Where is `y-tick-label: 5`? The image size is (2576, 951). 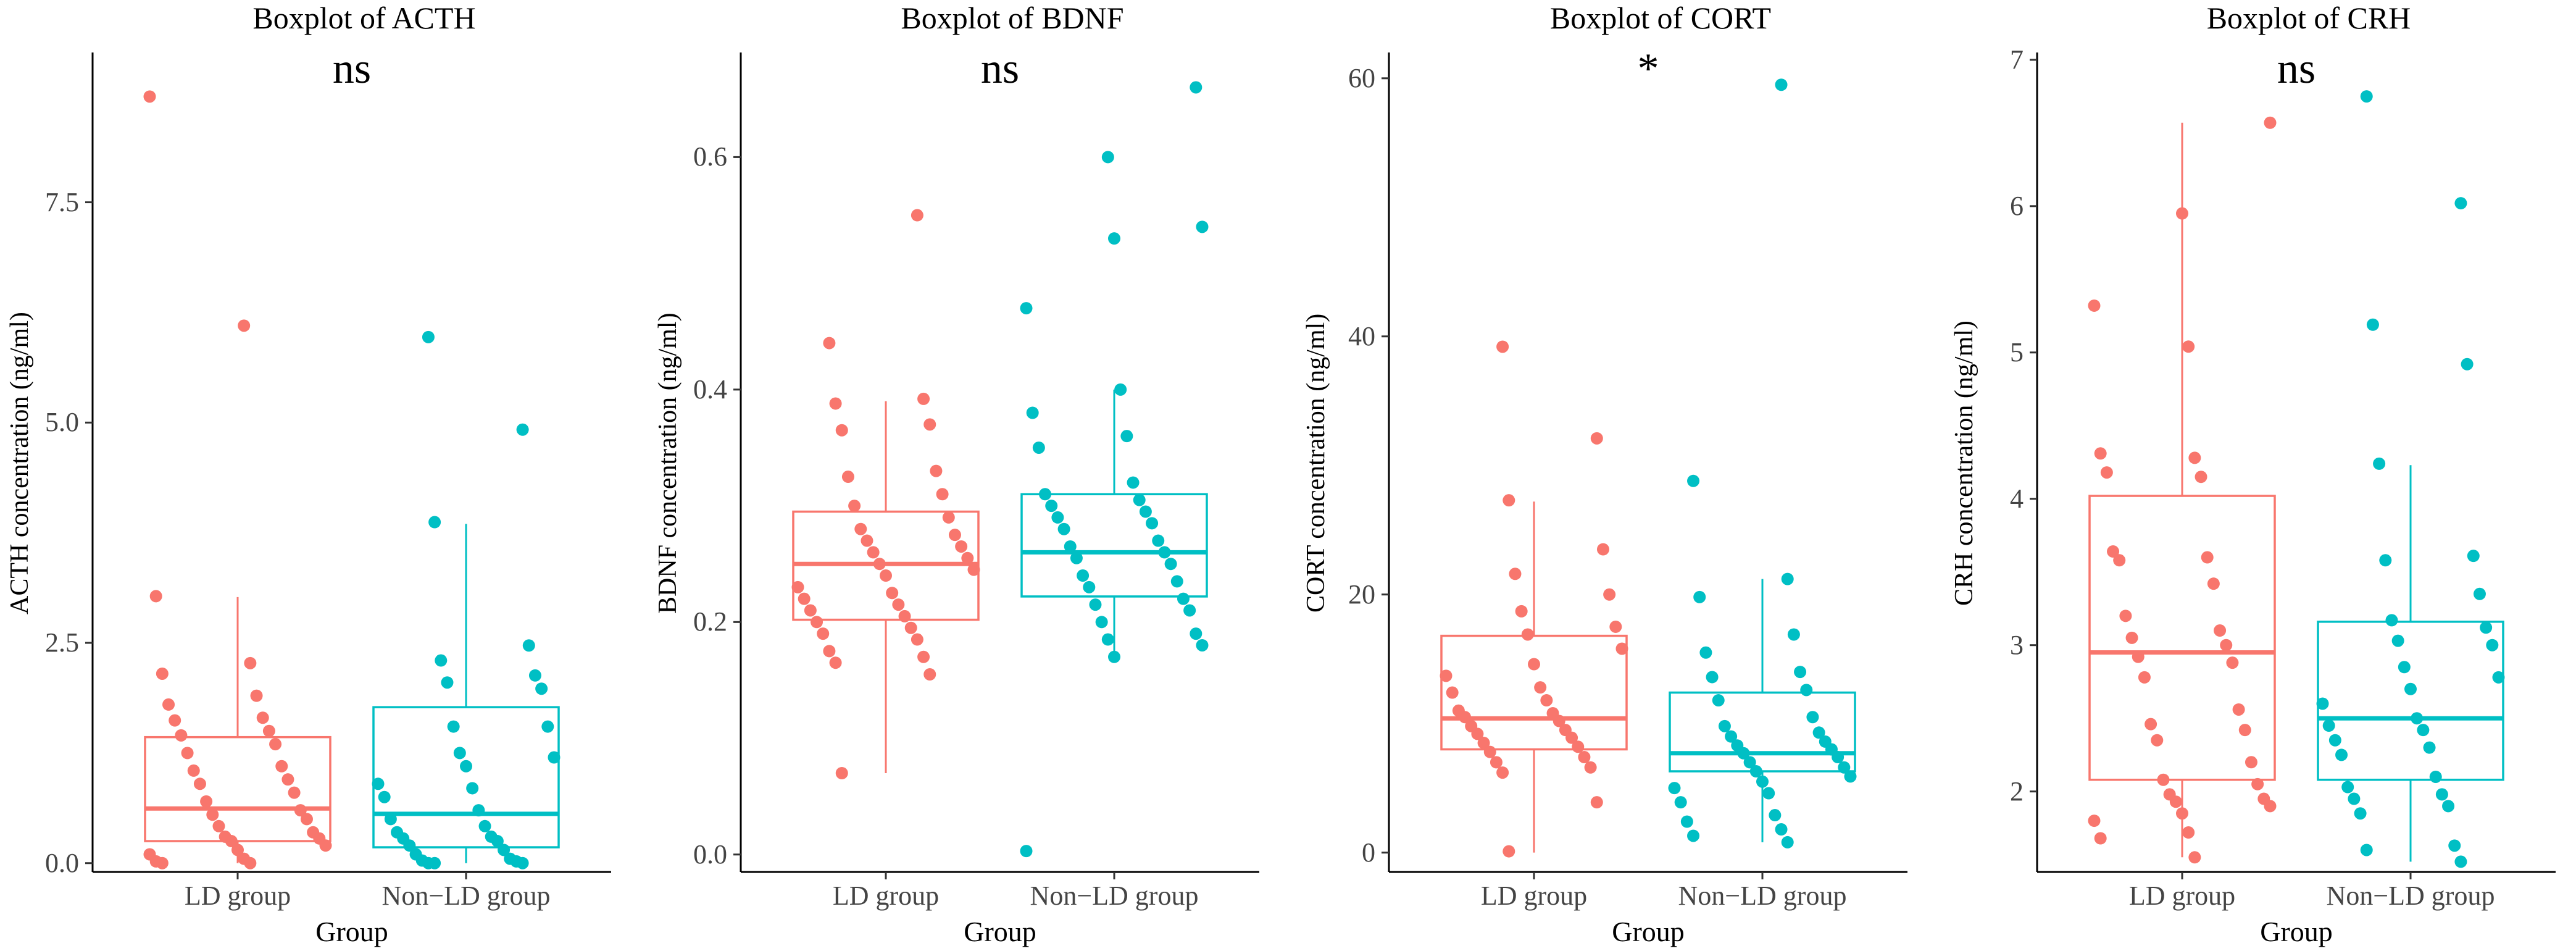 y-tick-label: 5 is located at coordinates (2017, 352).